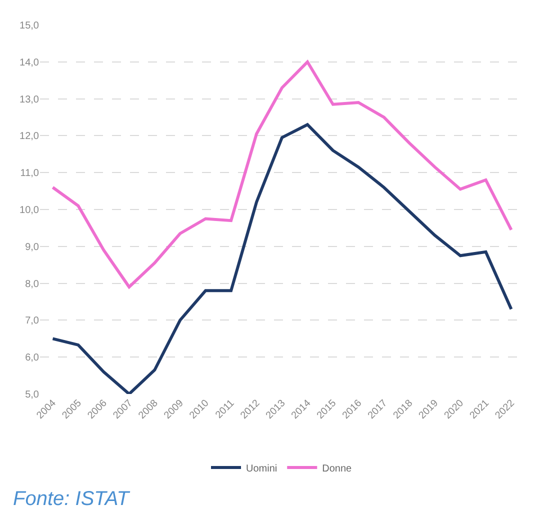  I want to click on y-tick-label: 12,0, so click(30, 136).